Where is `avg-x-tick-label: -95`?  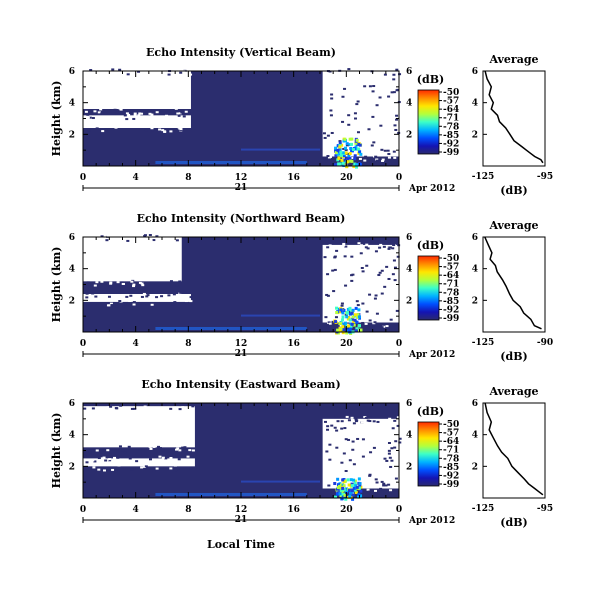 avg-x-tick-label: -95 is located at coordinates (545, 177).